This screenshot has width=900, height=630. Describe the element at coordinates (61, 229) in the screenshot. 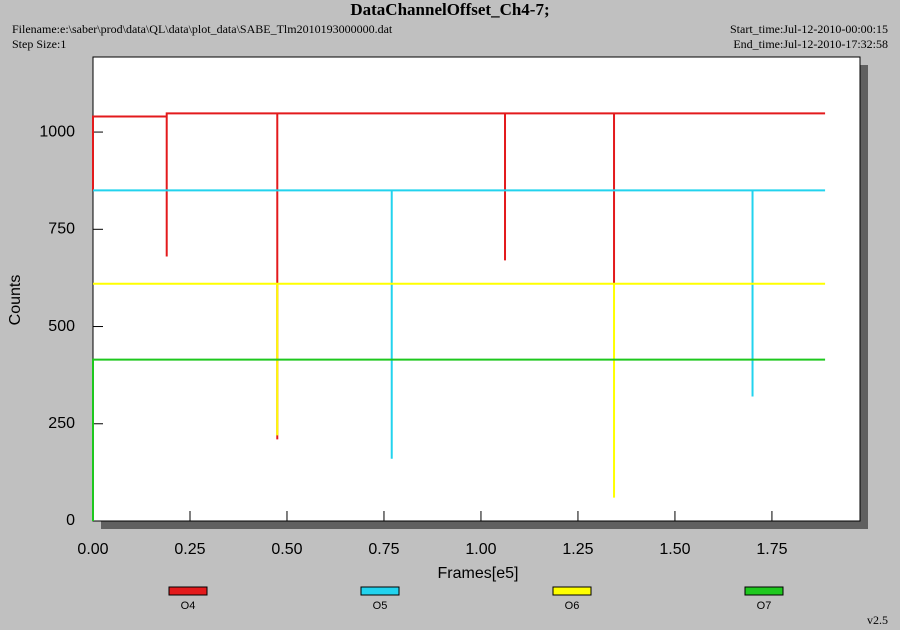

I see `y-tick-label: 750` at that location.